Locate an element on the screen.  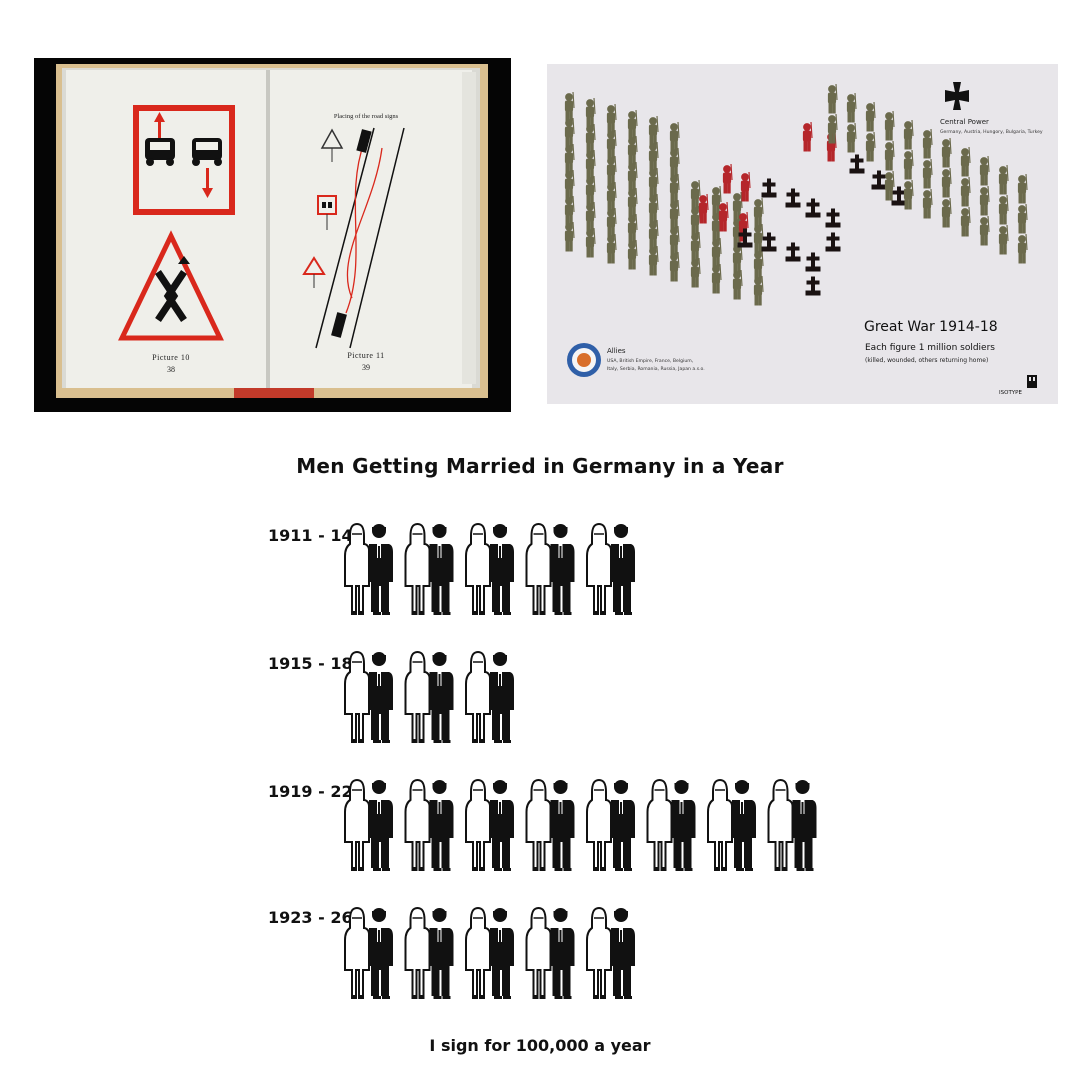
row-label-1915-18: 1915 - 18 is located at coordinates (310, 663).